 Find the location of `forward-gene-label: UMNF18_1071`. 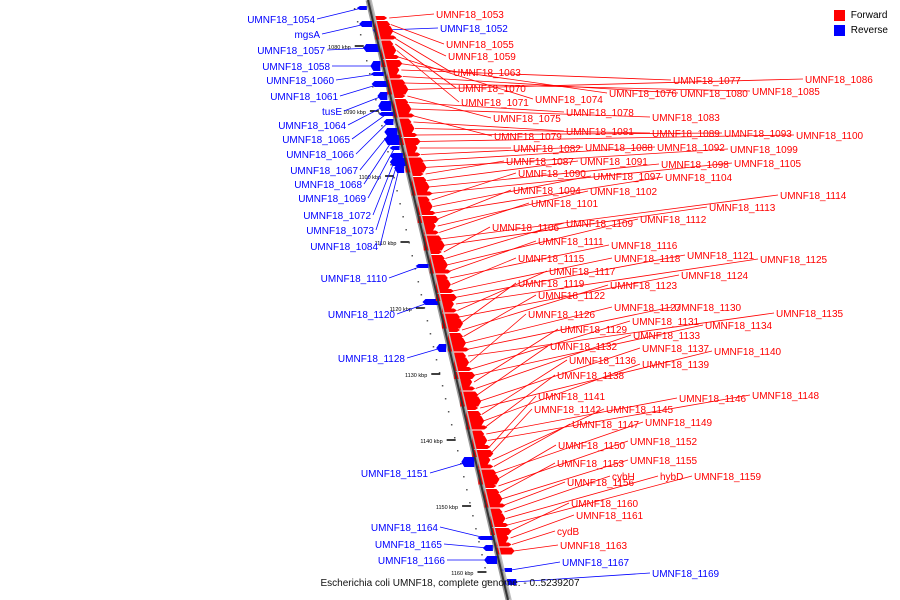

forward-gene-label: UMNF18_1071 is located at coordinates (495, 103).